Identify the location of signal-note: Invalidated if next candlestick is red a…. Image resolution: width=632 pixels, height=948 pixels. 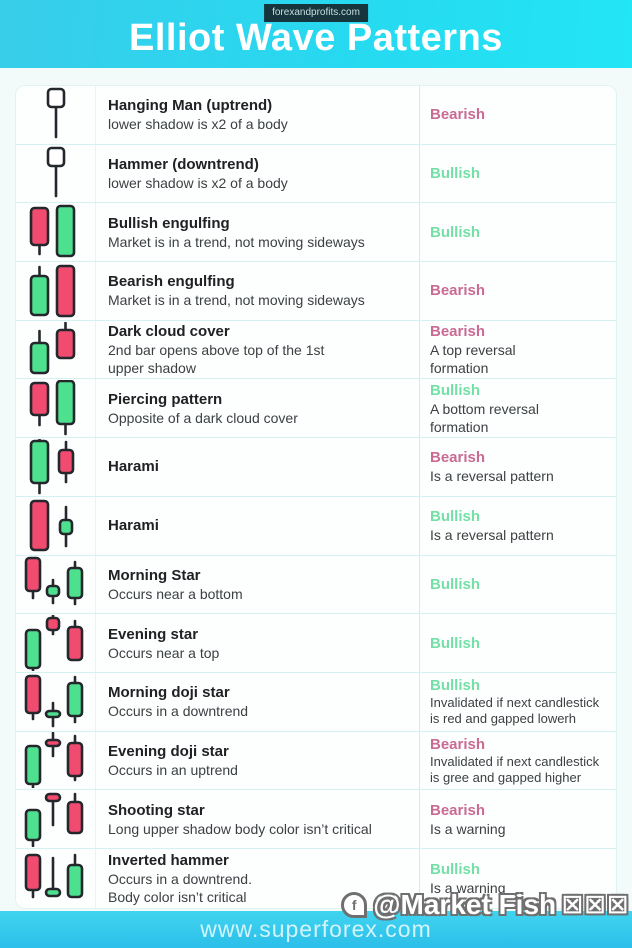
(515, 711).